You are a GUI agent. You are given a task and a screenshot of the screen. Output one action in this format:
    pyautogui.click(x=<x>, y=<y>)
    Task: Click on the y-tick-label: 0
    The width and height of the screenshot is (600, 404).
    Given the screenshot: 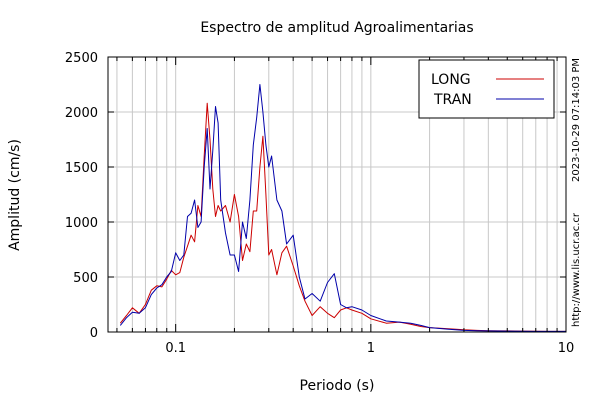 What is the action you would take?
    pyautogui.click(x=94, y=333)
    